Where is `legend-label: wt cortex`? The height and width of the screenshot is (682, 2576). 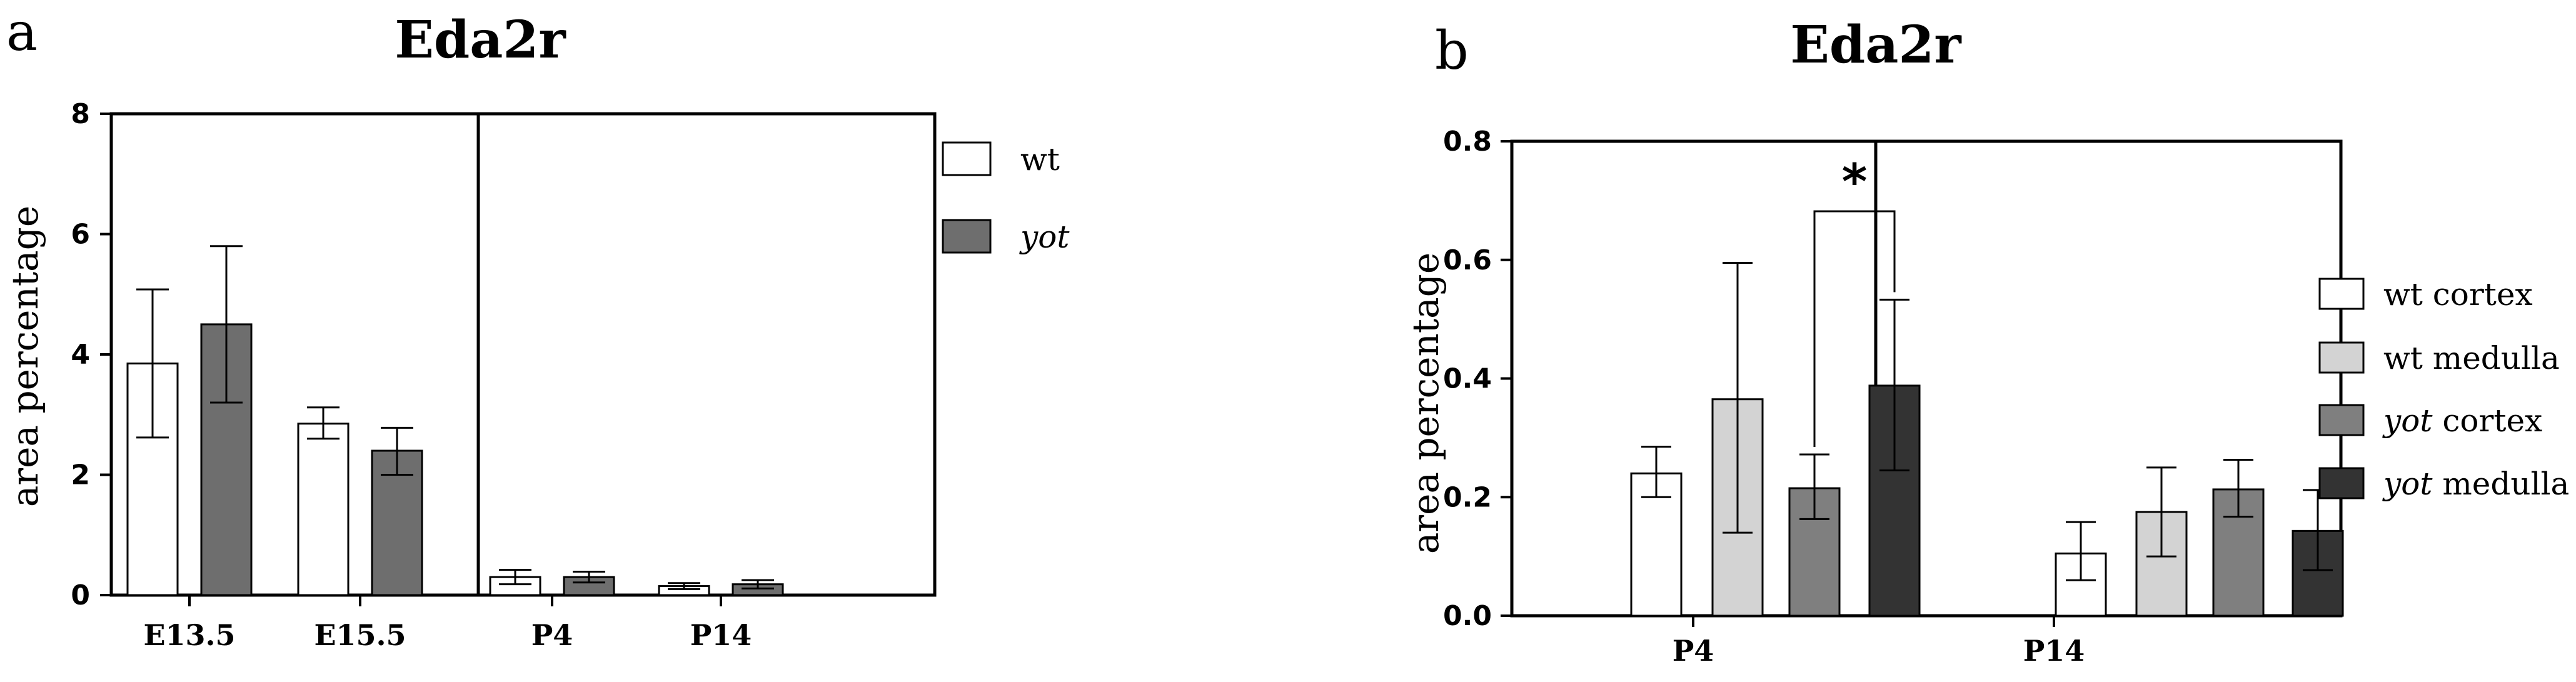 legend-label: wt cortex is located at coordinates (2458, 294).